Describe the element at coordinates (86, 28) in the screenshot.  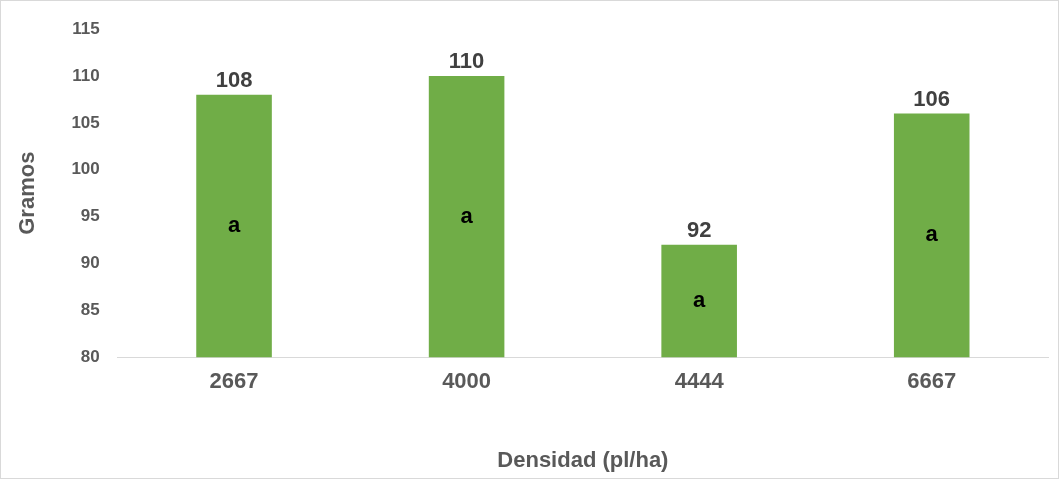
I see `y-tick-label: 115` at that location.